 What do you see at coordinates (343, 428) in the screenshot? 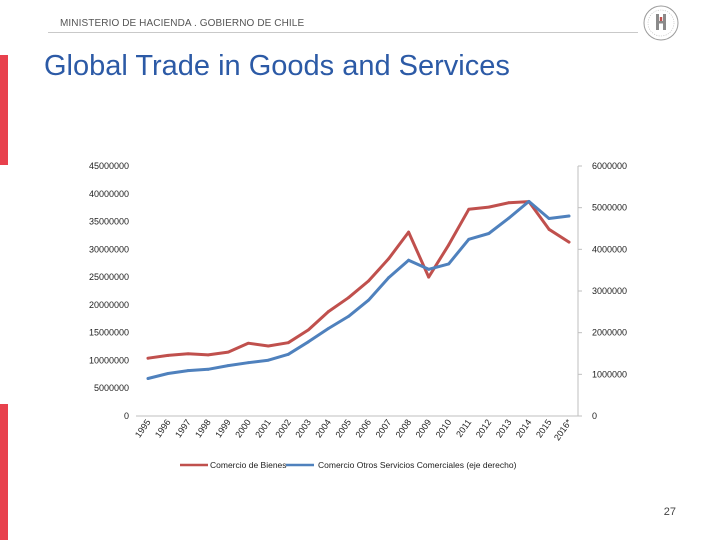
I see `x-axis-category-label: 2005` at bounding box center [343, 428].